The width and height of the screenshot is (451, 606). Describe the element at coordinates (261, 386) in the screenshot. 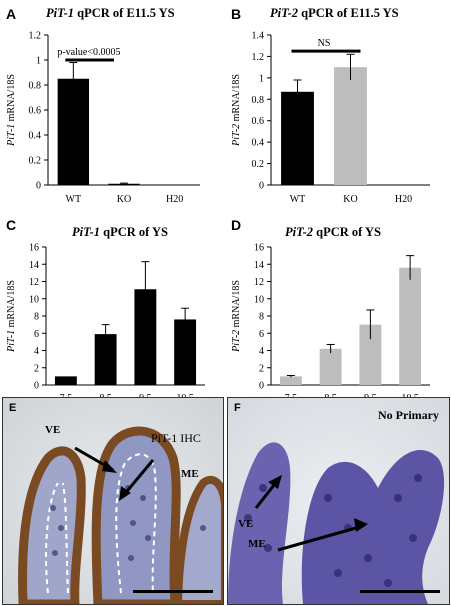

I see `y-tick-label-d: 0` at that location.